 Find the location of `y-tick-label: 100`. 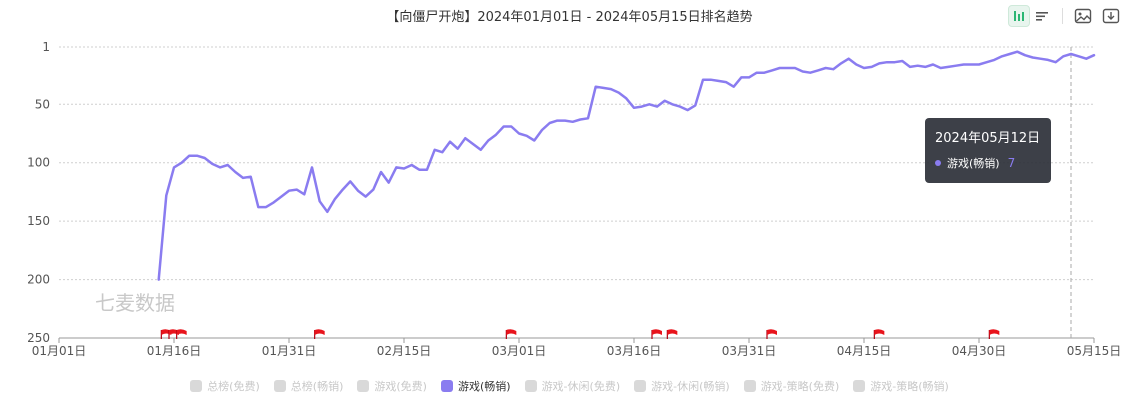

y-tick-label: 100 is located at coordinates (38, 163).